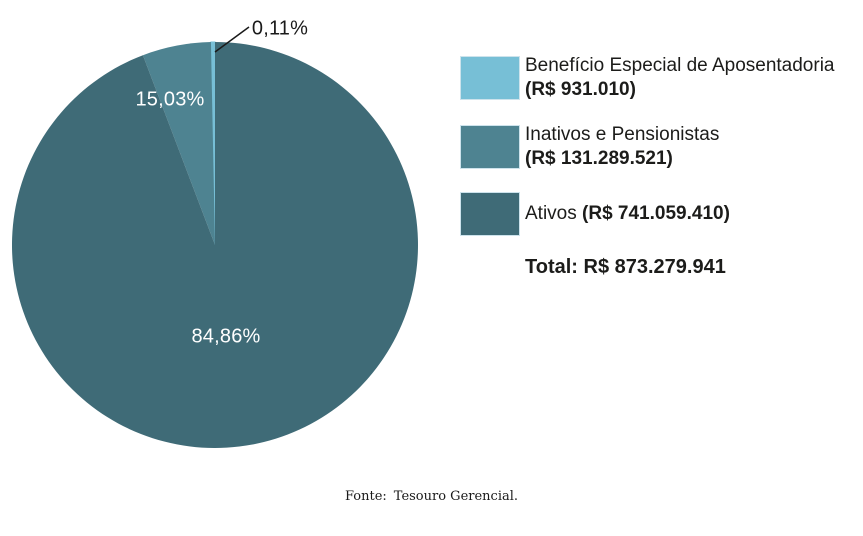  I want to click on source-note: Fonte: Tesouro Gerencial., so click(431, 496).